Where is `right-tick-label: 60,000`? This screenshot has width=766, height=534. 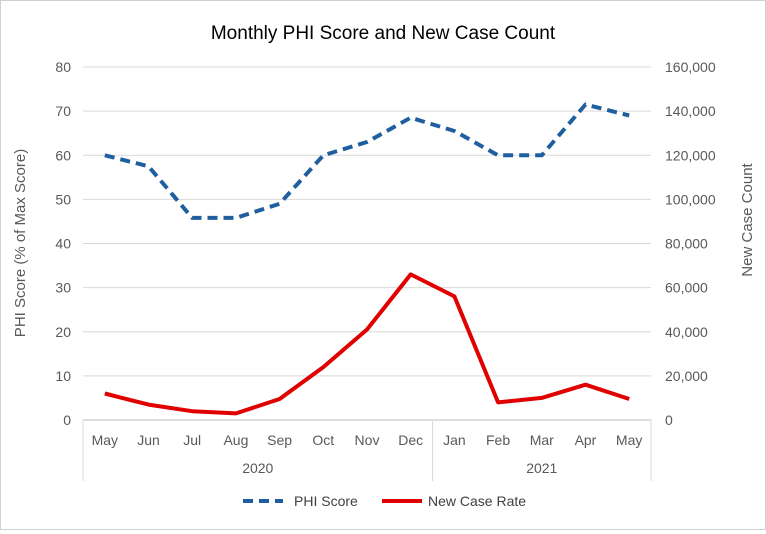
right-tick-label: 60,000 is located at coordinates (686, 288).